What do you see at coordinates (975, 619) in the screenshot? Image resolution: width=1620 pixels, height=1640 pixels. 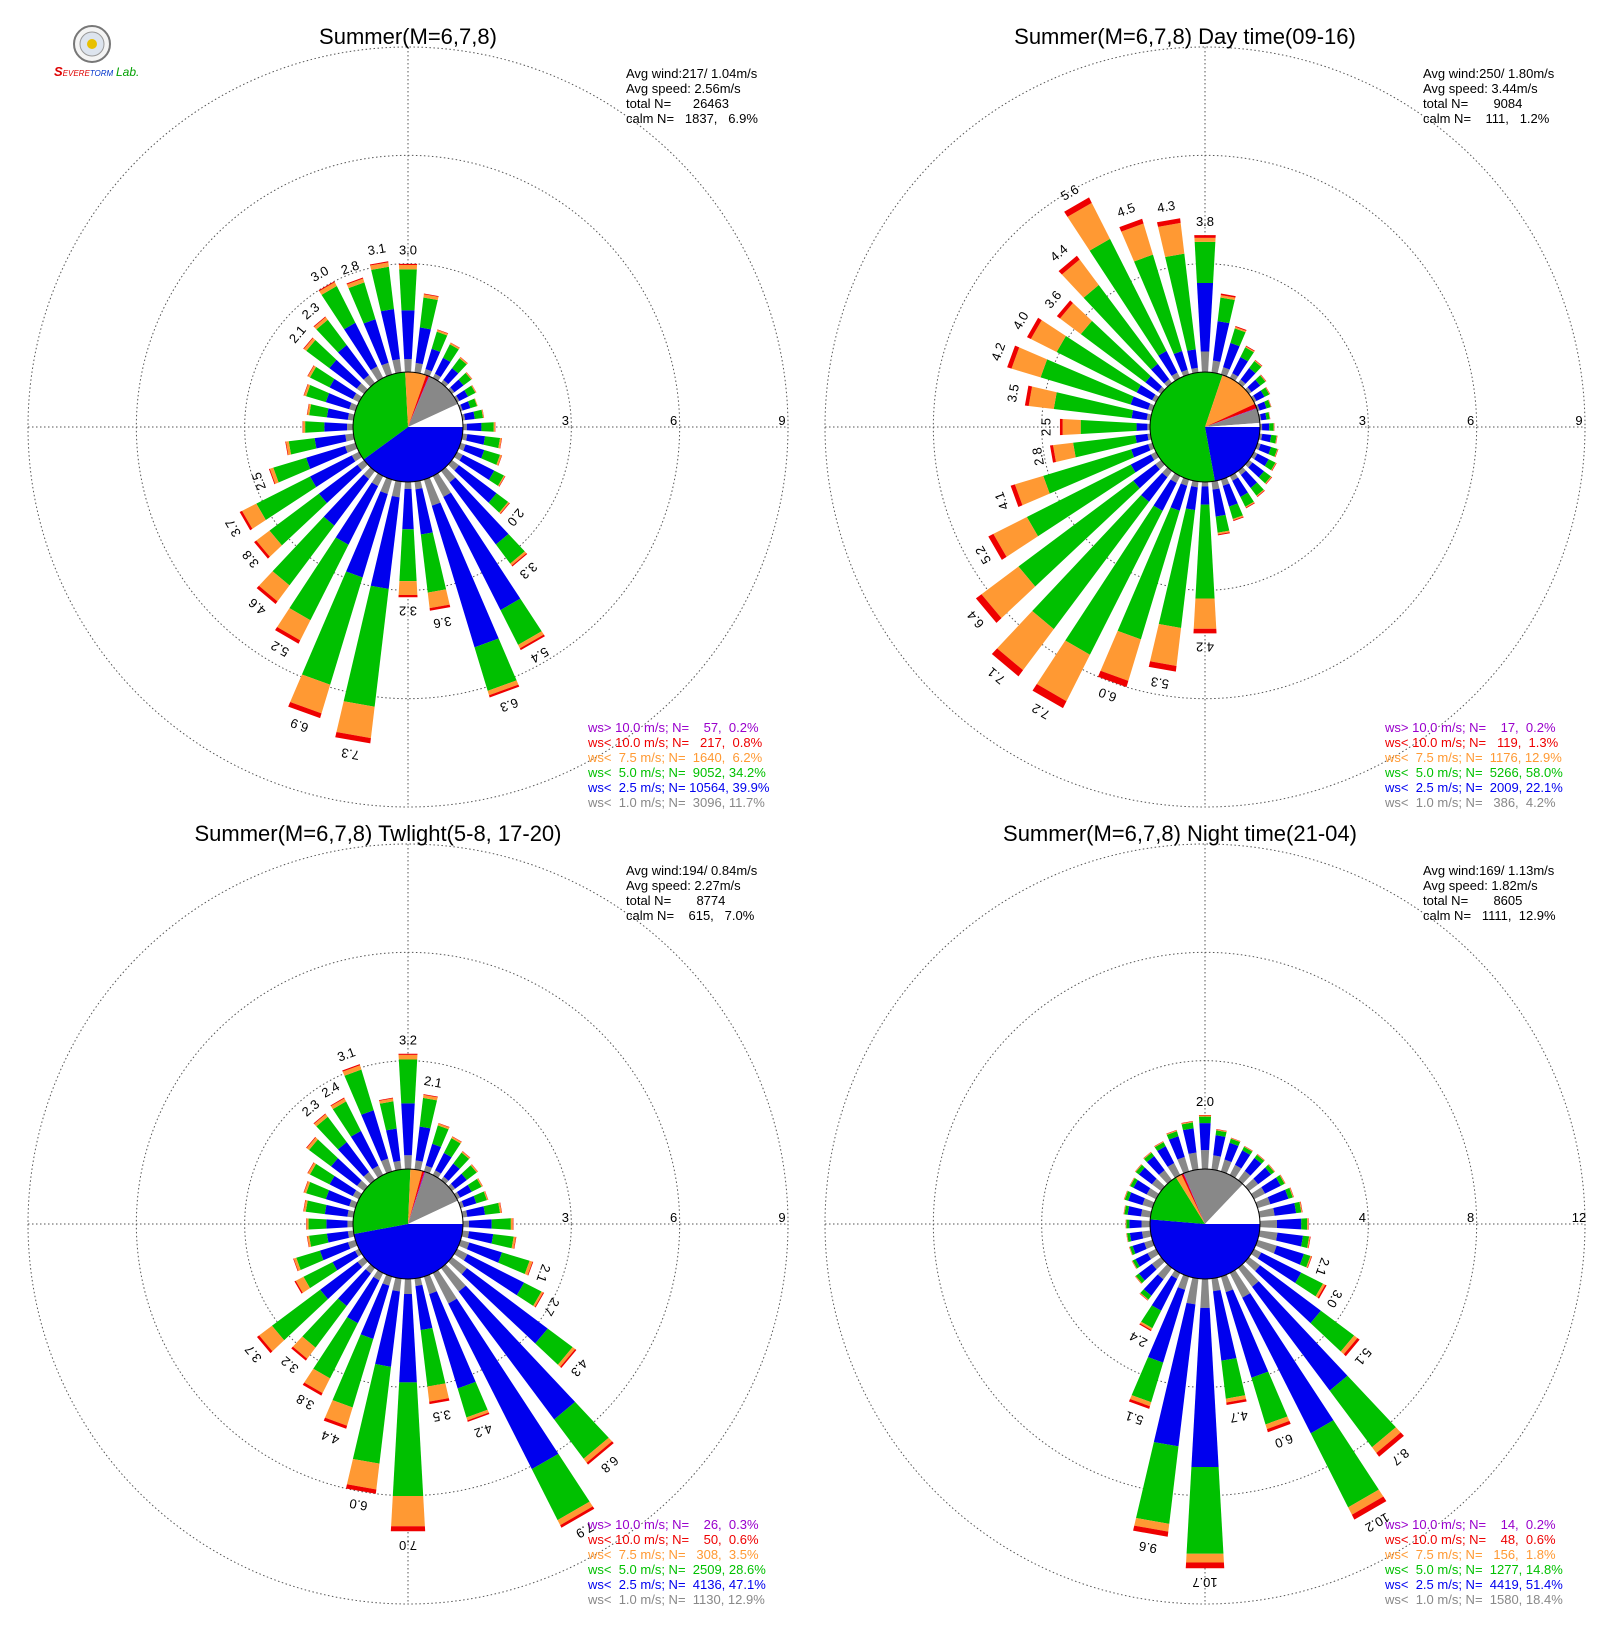 I see `bar-total-label: 6.4` at bounding box center [975, 619].